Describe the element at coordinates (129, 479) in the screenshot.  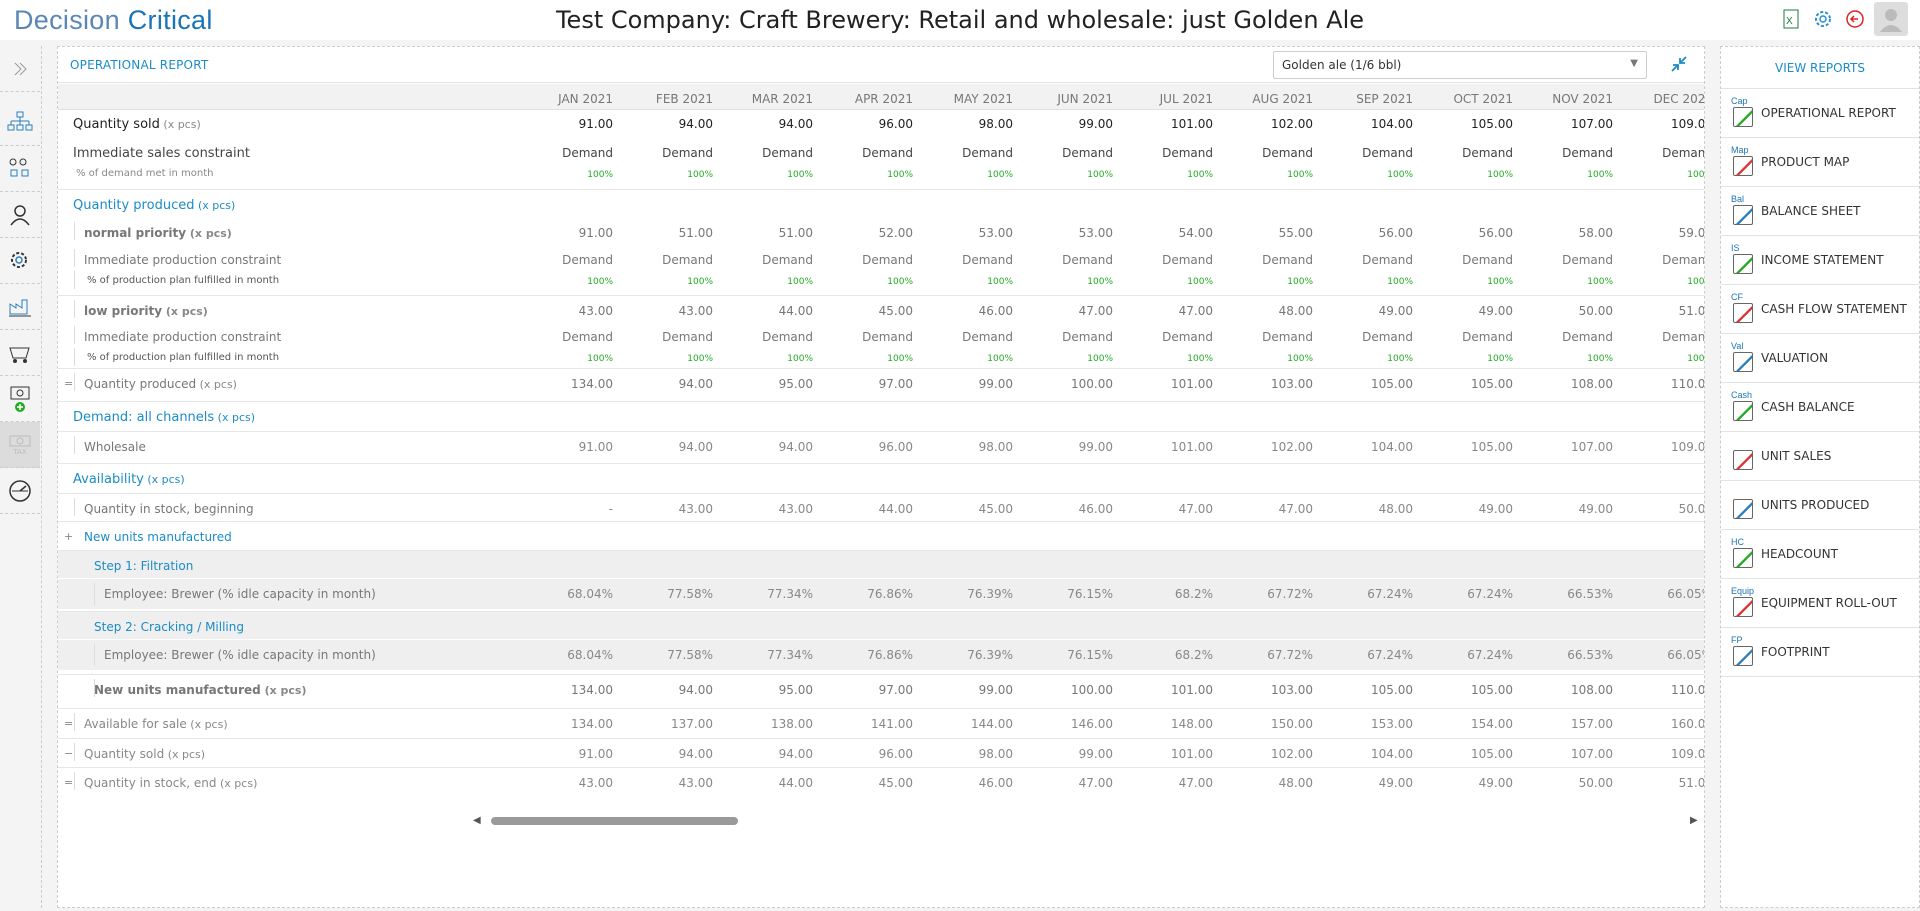
I see `row-label: Availability (x pcs)` at that location.